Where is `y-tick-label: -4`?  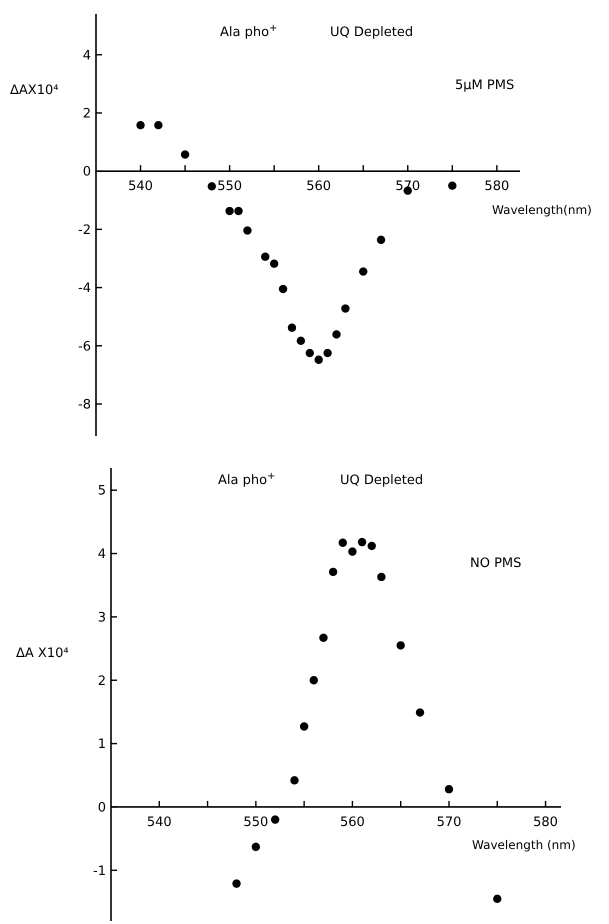 y-tick-label: -4 is located at coordinates (84, 288).